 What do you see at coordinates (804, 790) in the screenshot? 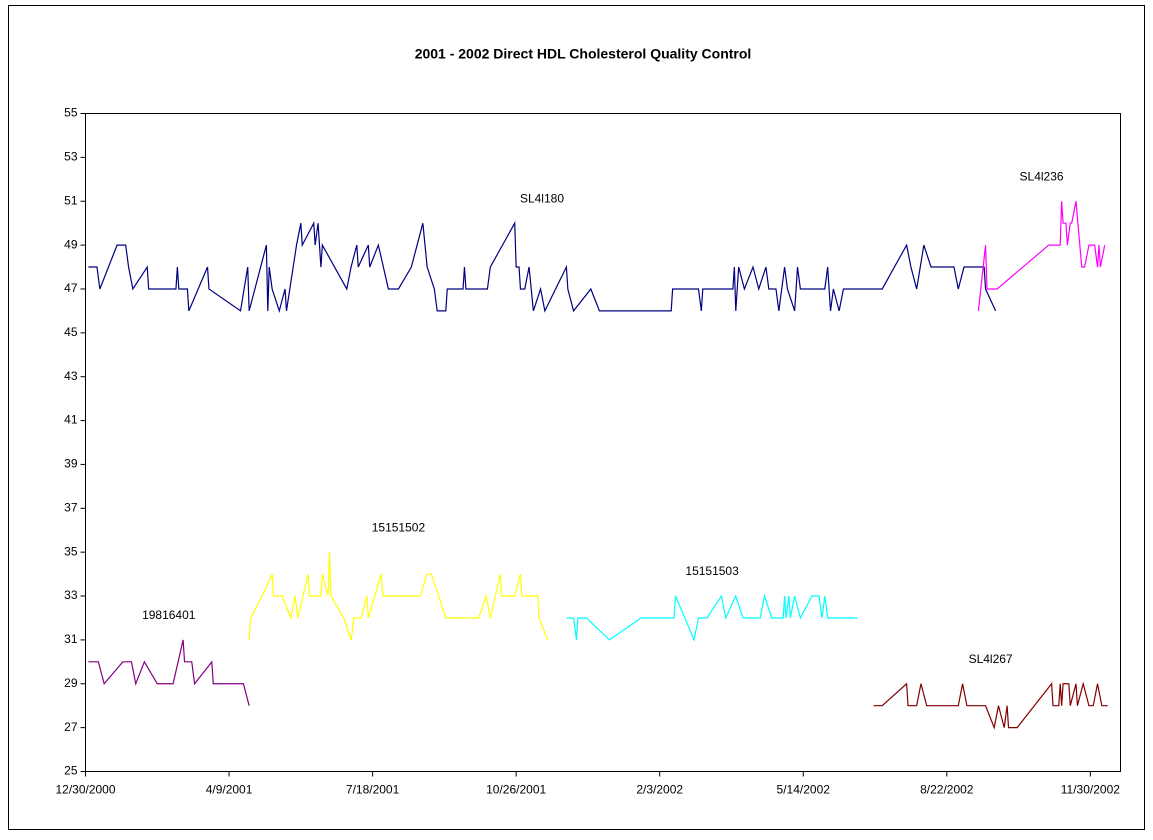
I see `x-tick-label: 5/14/2002` at bounding box center [804, 790].